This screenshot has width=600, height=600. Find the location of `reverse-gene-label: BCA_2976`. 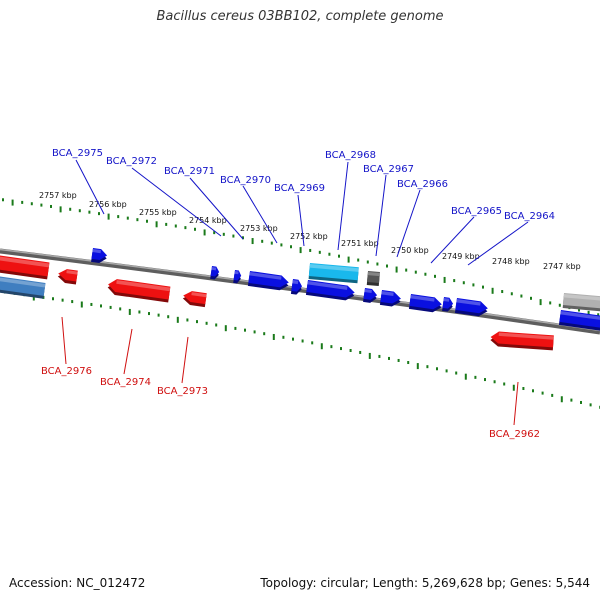

reverse-gene-label: BCA_2976 is located at coordinates (66, 371).